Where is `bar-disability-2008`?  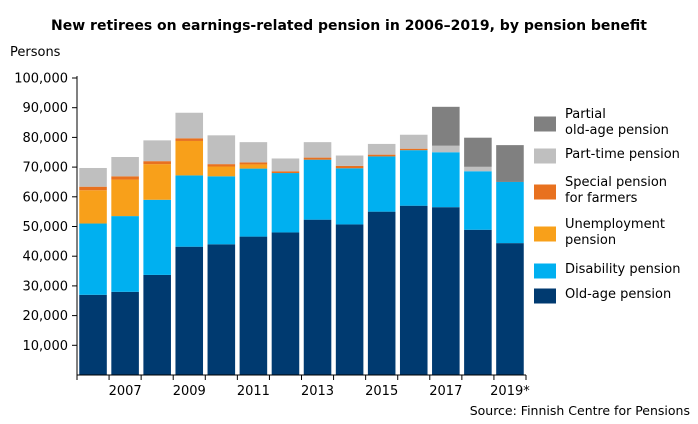
bar-disability-2008 is located at coordinates (157, 237).